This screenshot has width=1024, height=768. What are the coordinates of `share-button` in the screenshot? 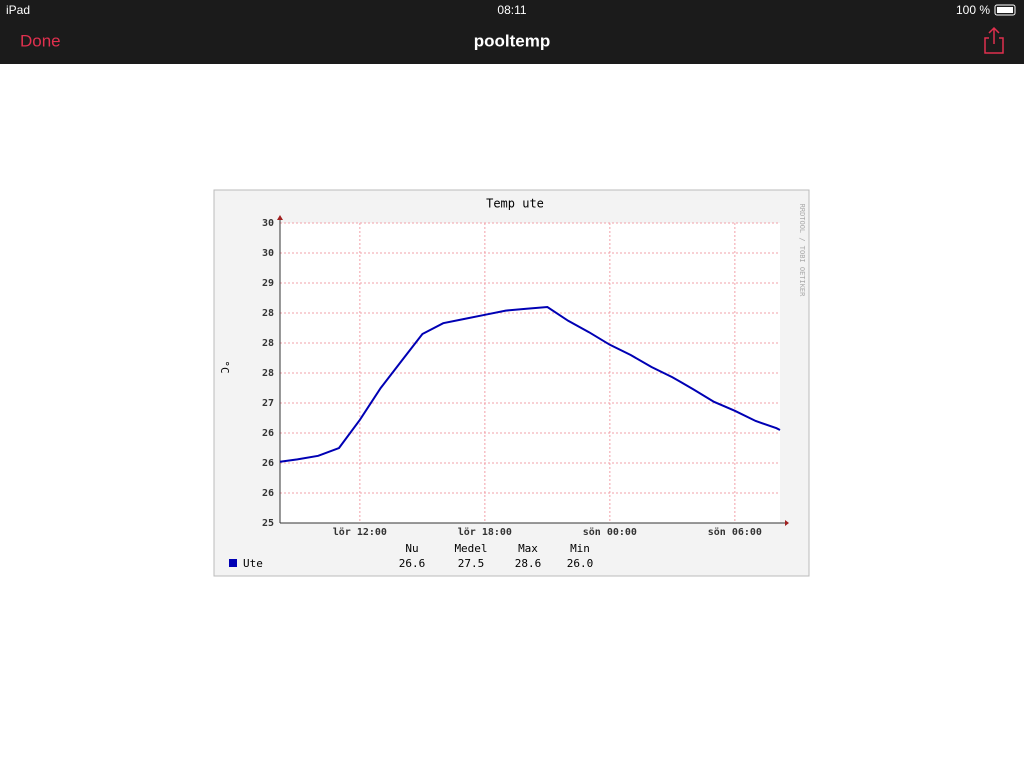 It's located at (994, 40).